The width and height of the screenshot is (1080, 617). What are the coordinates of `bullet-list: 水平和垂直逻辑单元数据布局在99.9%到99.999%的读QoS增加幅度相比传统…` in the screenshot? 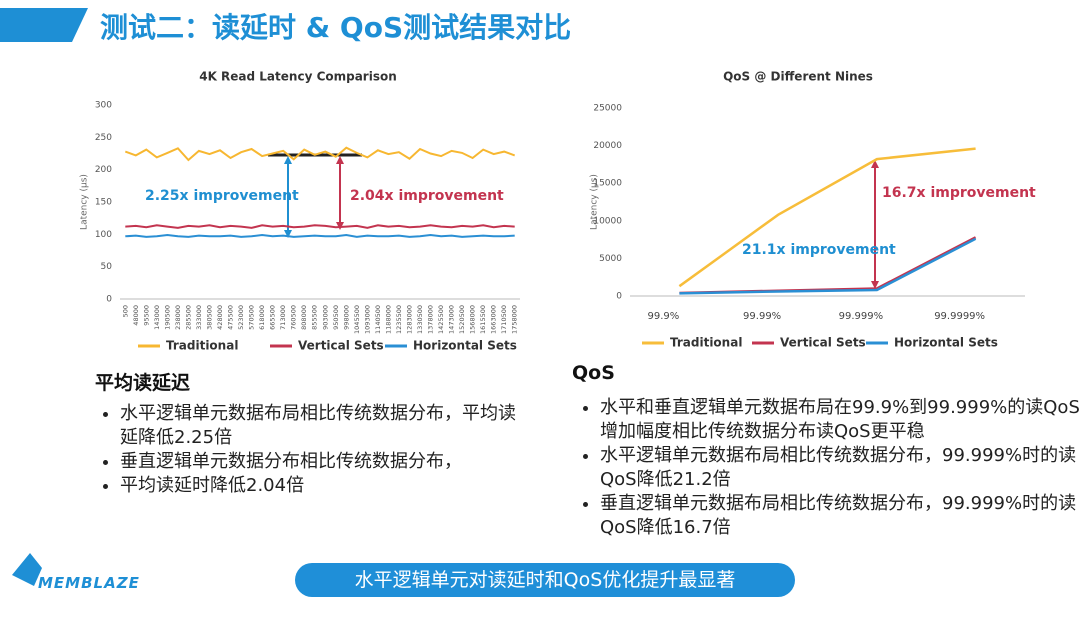 It's located at (828, 468).